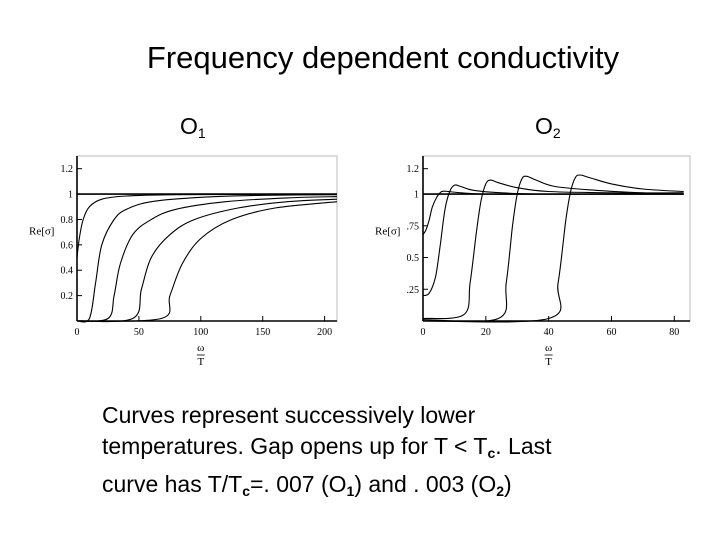  What do you see at coordinates (289, 415) in the screenshot?
I see `caption-line-1: Curves represent successively lower` at bounding box center [289, 415].